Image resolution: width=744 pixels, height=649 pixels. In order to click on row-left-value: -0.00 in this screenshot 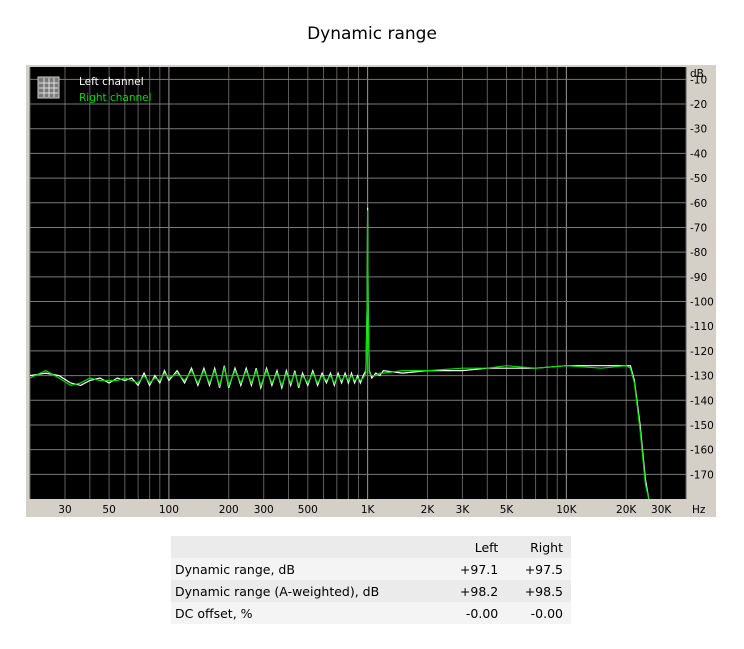, I will do `click(482, 613)`.